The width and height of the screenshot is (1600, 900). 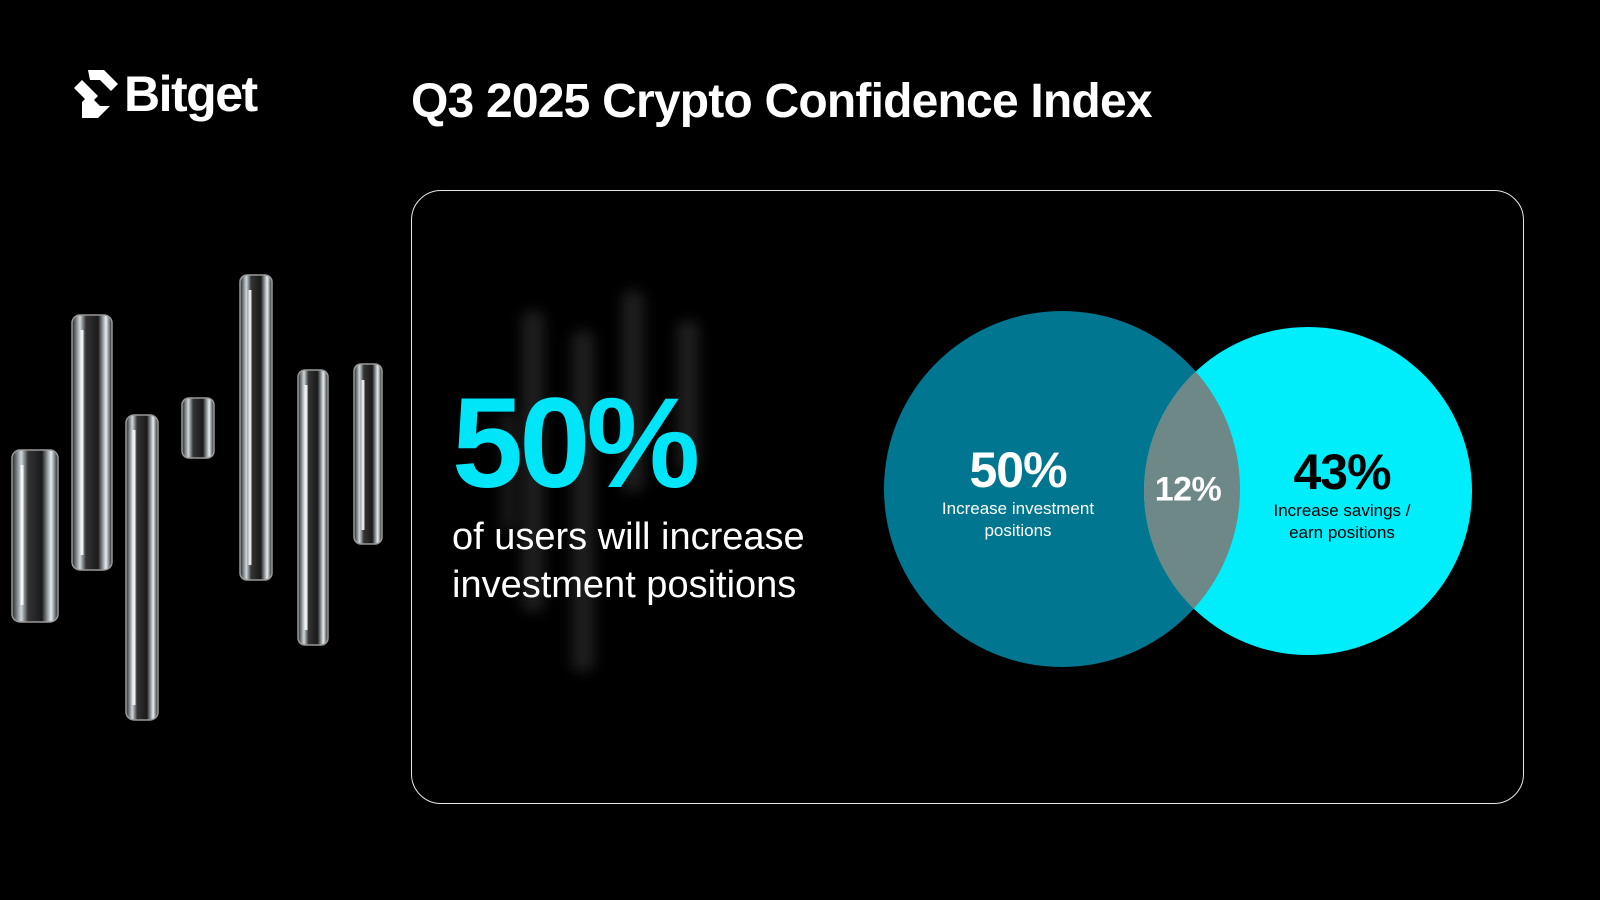 I want to click on venn-left-line-1: Increase investment, so click(x=1018, y=508).